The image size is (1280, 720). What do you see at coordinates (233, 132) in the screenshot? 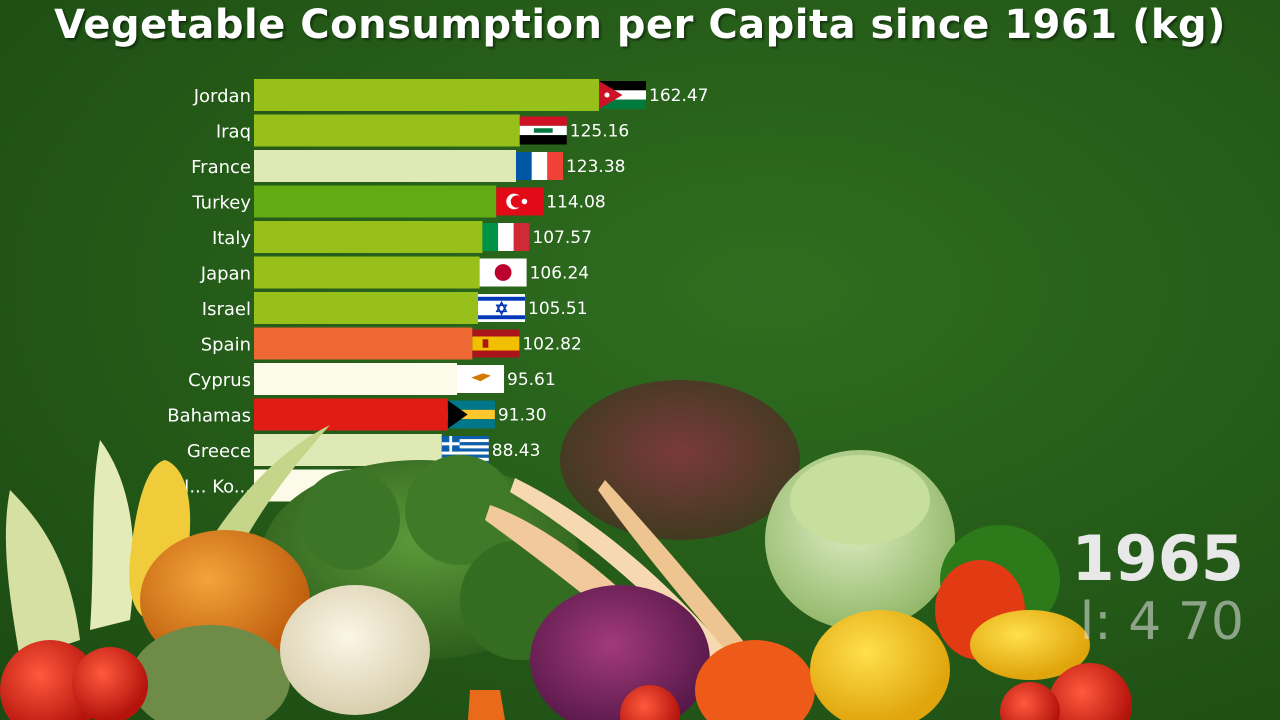
I see `category-label: Iraq` at bounding box center [233, 132].